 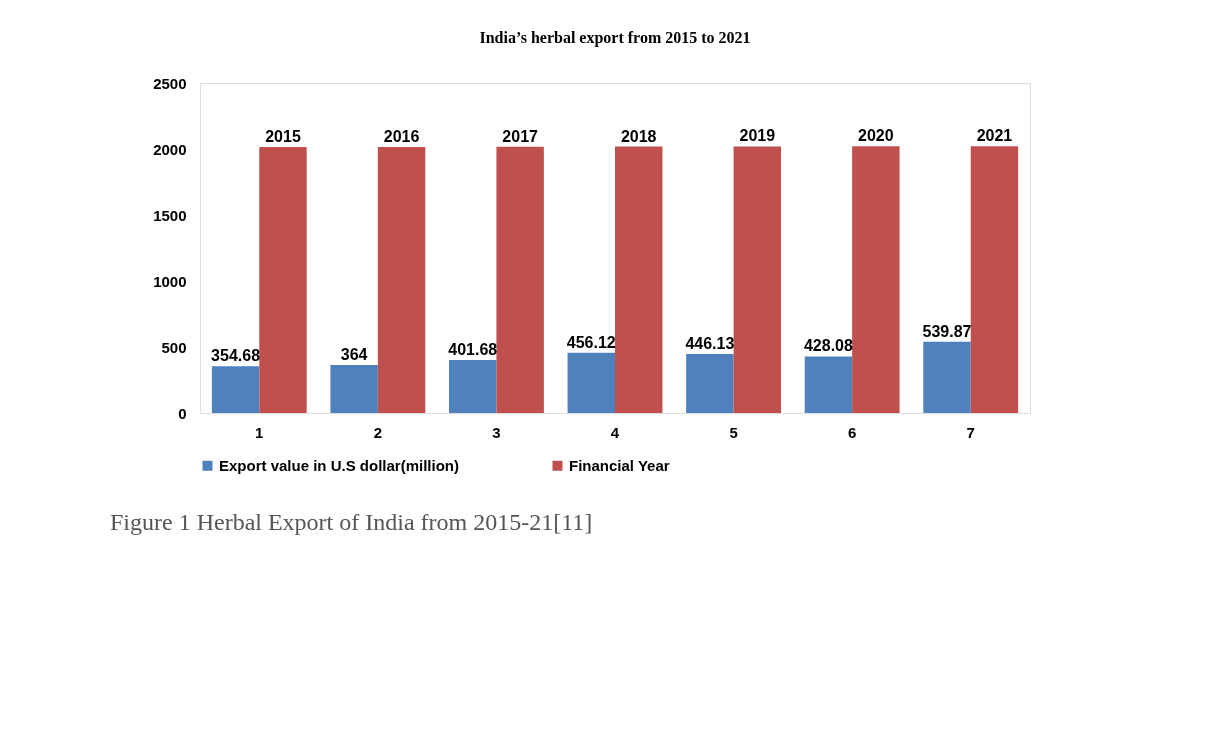 What do you see at coordinates (947, 331) in the screenshot?
I see `data-label: 539.87` at bounding box center [947, 331].